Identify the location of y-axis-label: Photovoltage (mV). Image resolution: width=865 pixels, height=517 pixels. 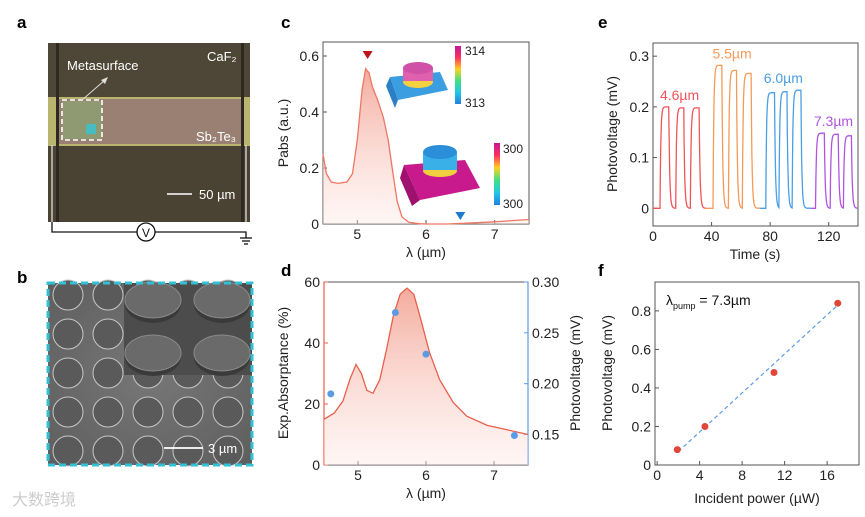
(575, 373).